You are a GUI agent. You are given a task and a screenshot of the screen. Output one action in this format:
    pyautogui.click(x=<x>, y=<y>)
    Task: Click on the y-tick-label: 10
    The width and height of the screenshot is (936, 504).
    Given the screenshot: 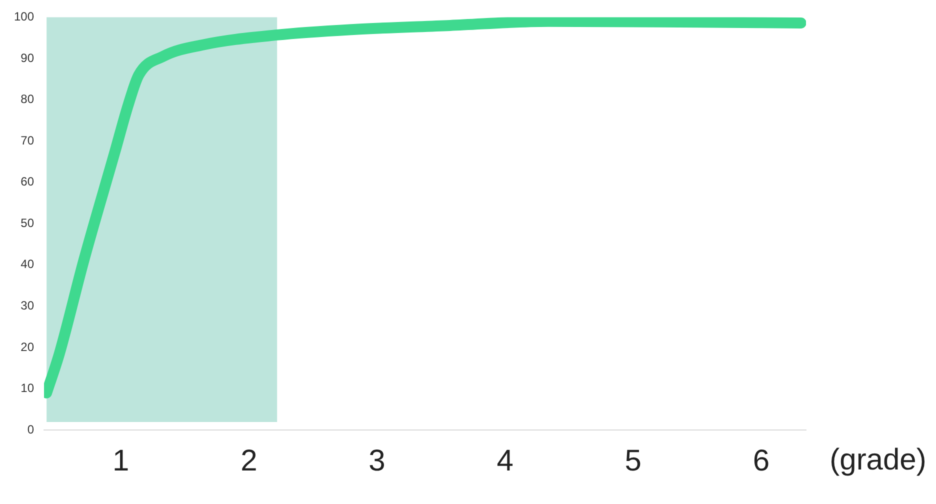 What is the action you would take?
    pyautogui.click(x=27, y=388)
    